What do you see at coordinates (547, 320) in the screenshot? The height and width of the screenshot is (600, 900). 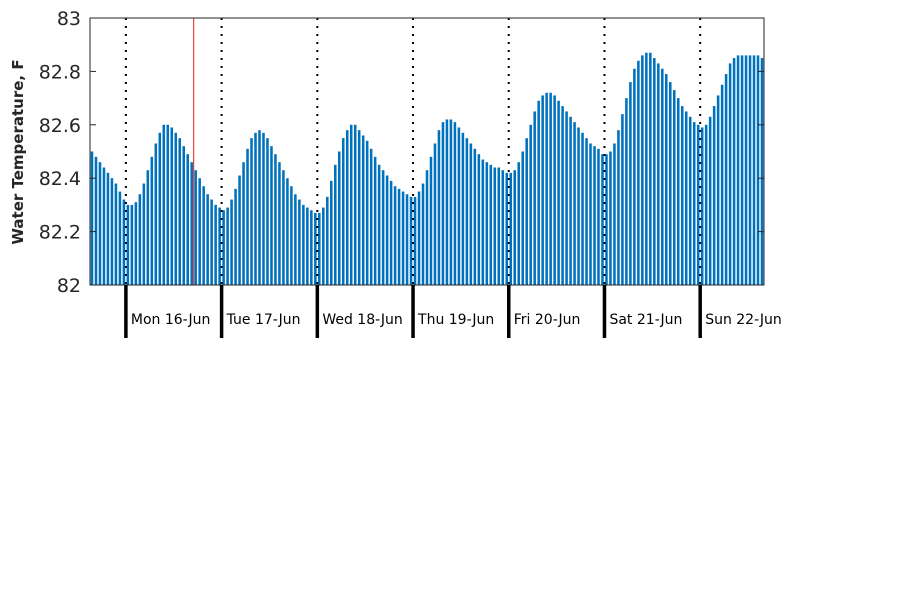 I see `day-label: Fri 20-Jun` at bounding box center [547, 320].